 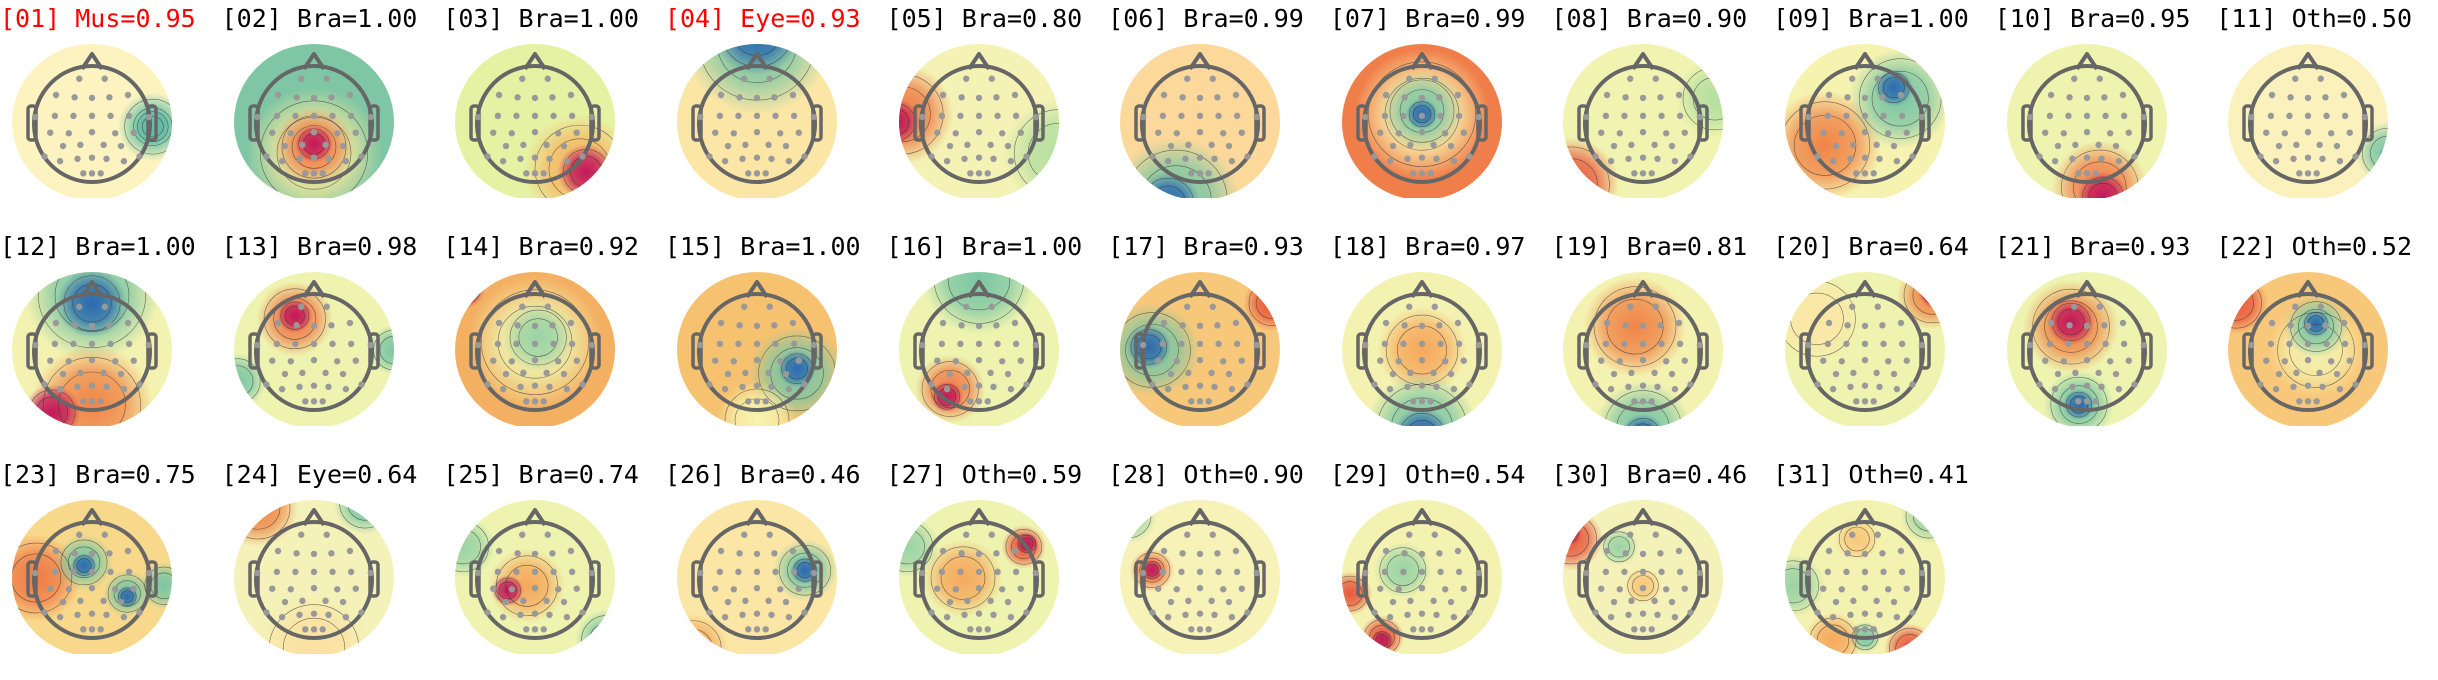 What do you see at coordinates (1441, 341) in the screenshot?
I see `component-cell-18: [18] Bra=0.97` at bounding box center [1441, 341].